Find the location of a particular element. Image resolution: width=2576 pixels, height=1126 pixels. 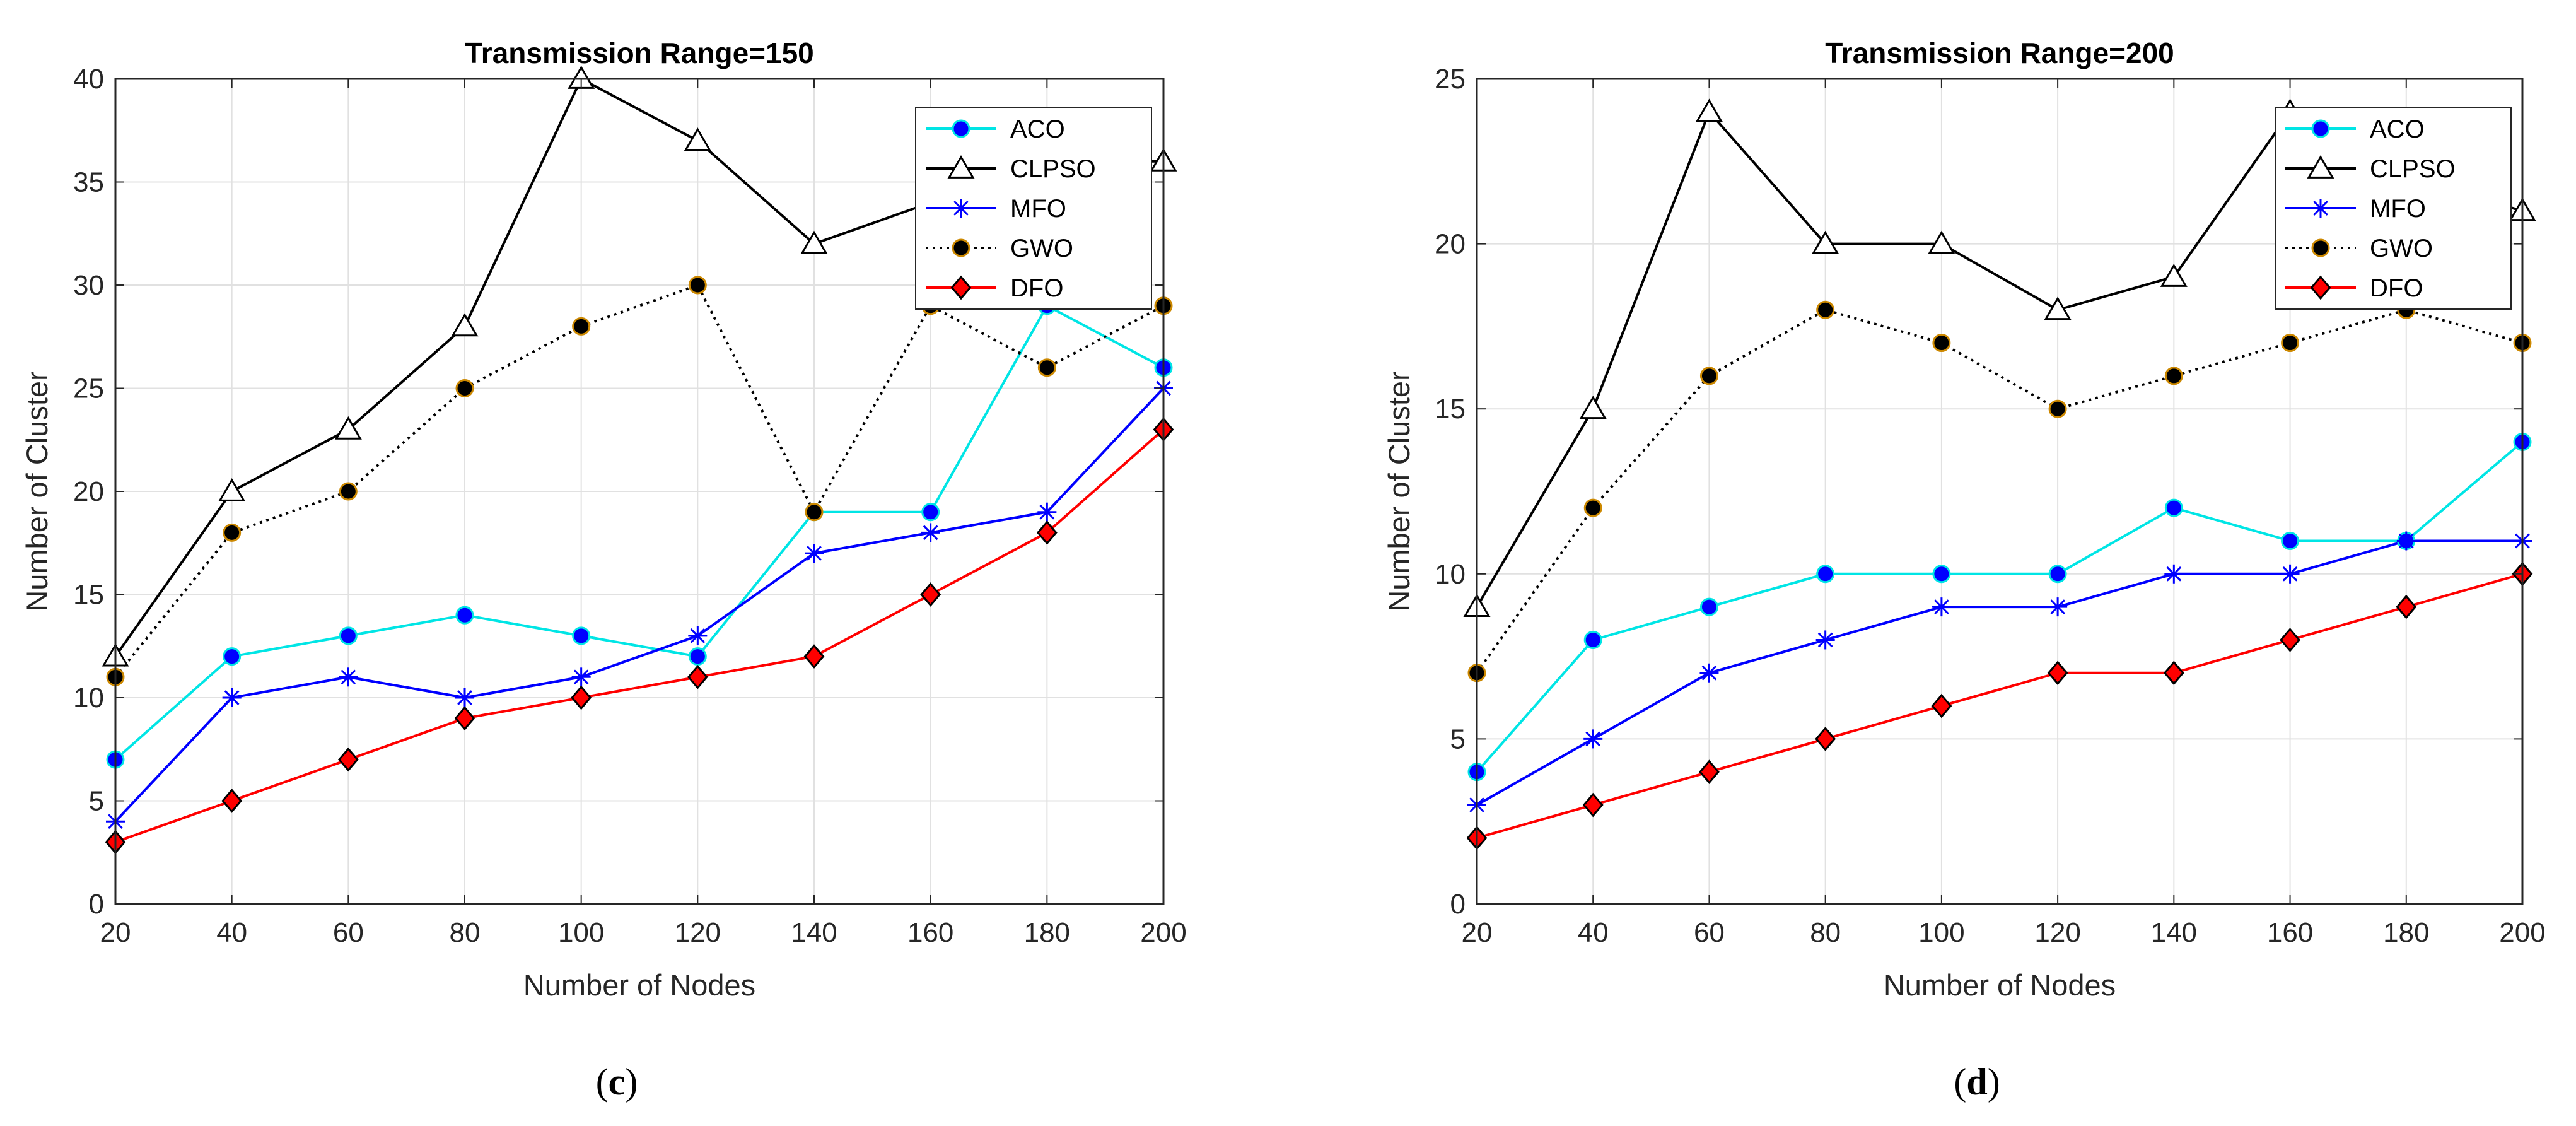

legend-marker-aco is located at coordinates (2321, 128).